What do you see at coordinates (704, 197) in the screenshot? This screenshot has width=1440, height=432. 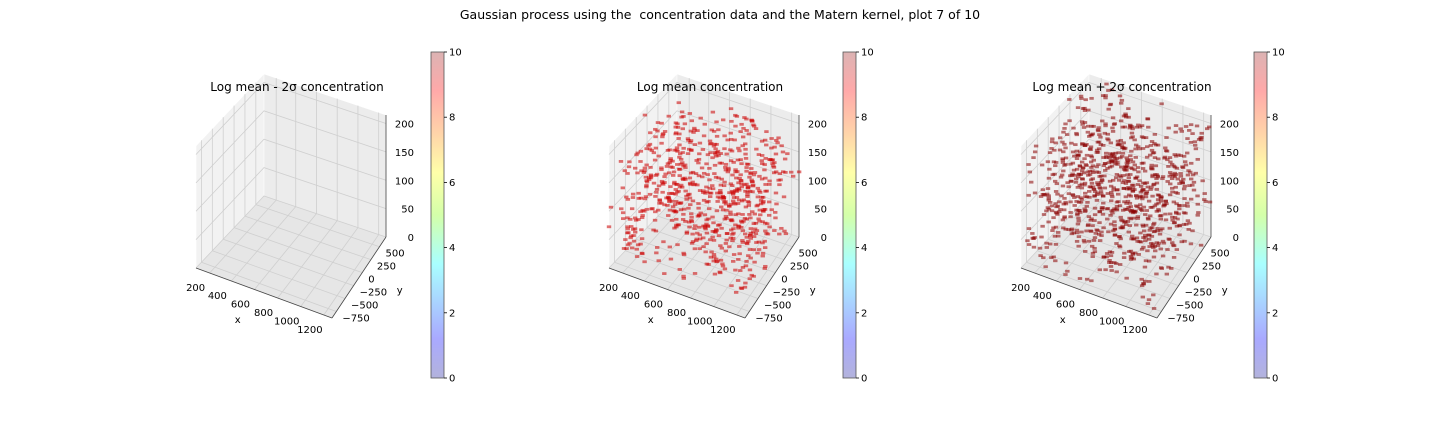 I see `scatter-points` at bounding box center [704, 197].